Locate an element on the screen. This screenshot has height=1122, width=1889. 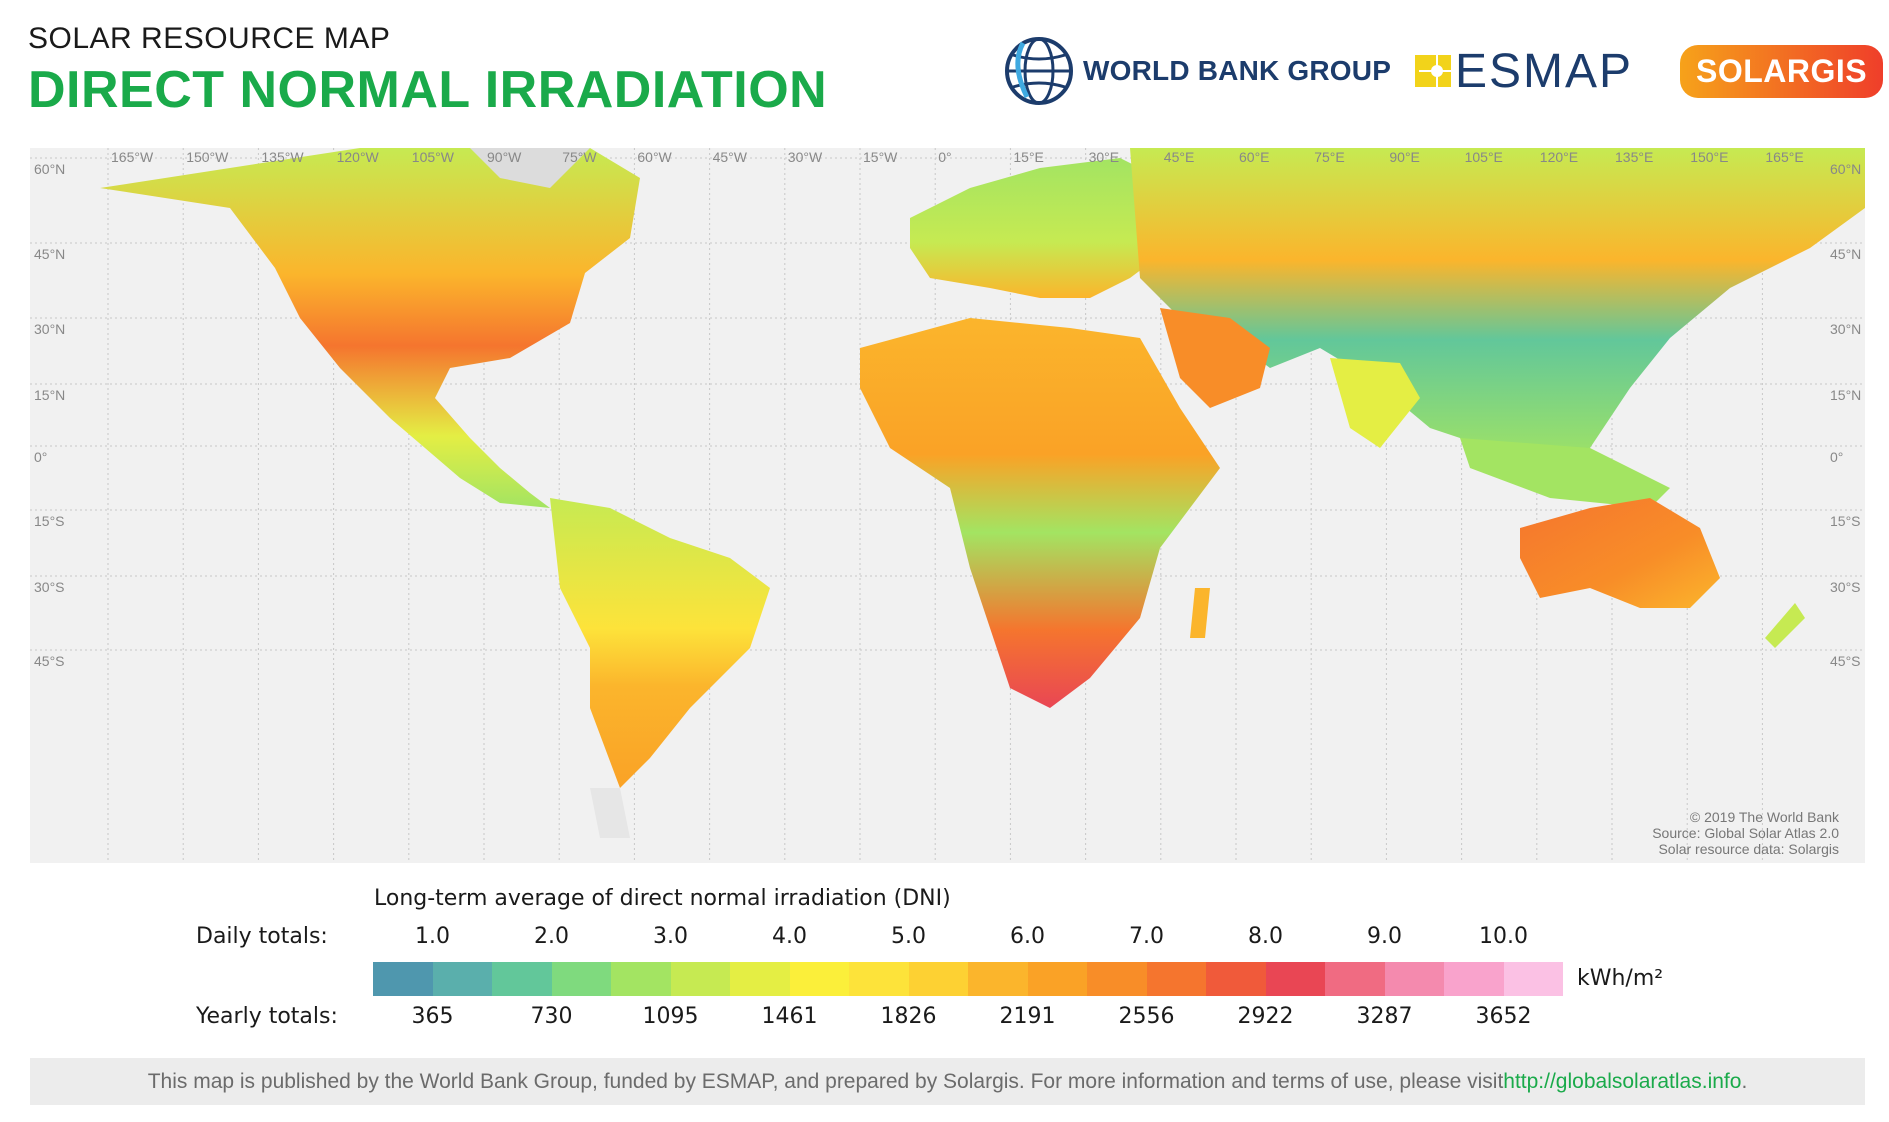
esmap-label: ESMAP is located at coordinates (1544, 71).